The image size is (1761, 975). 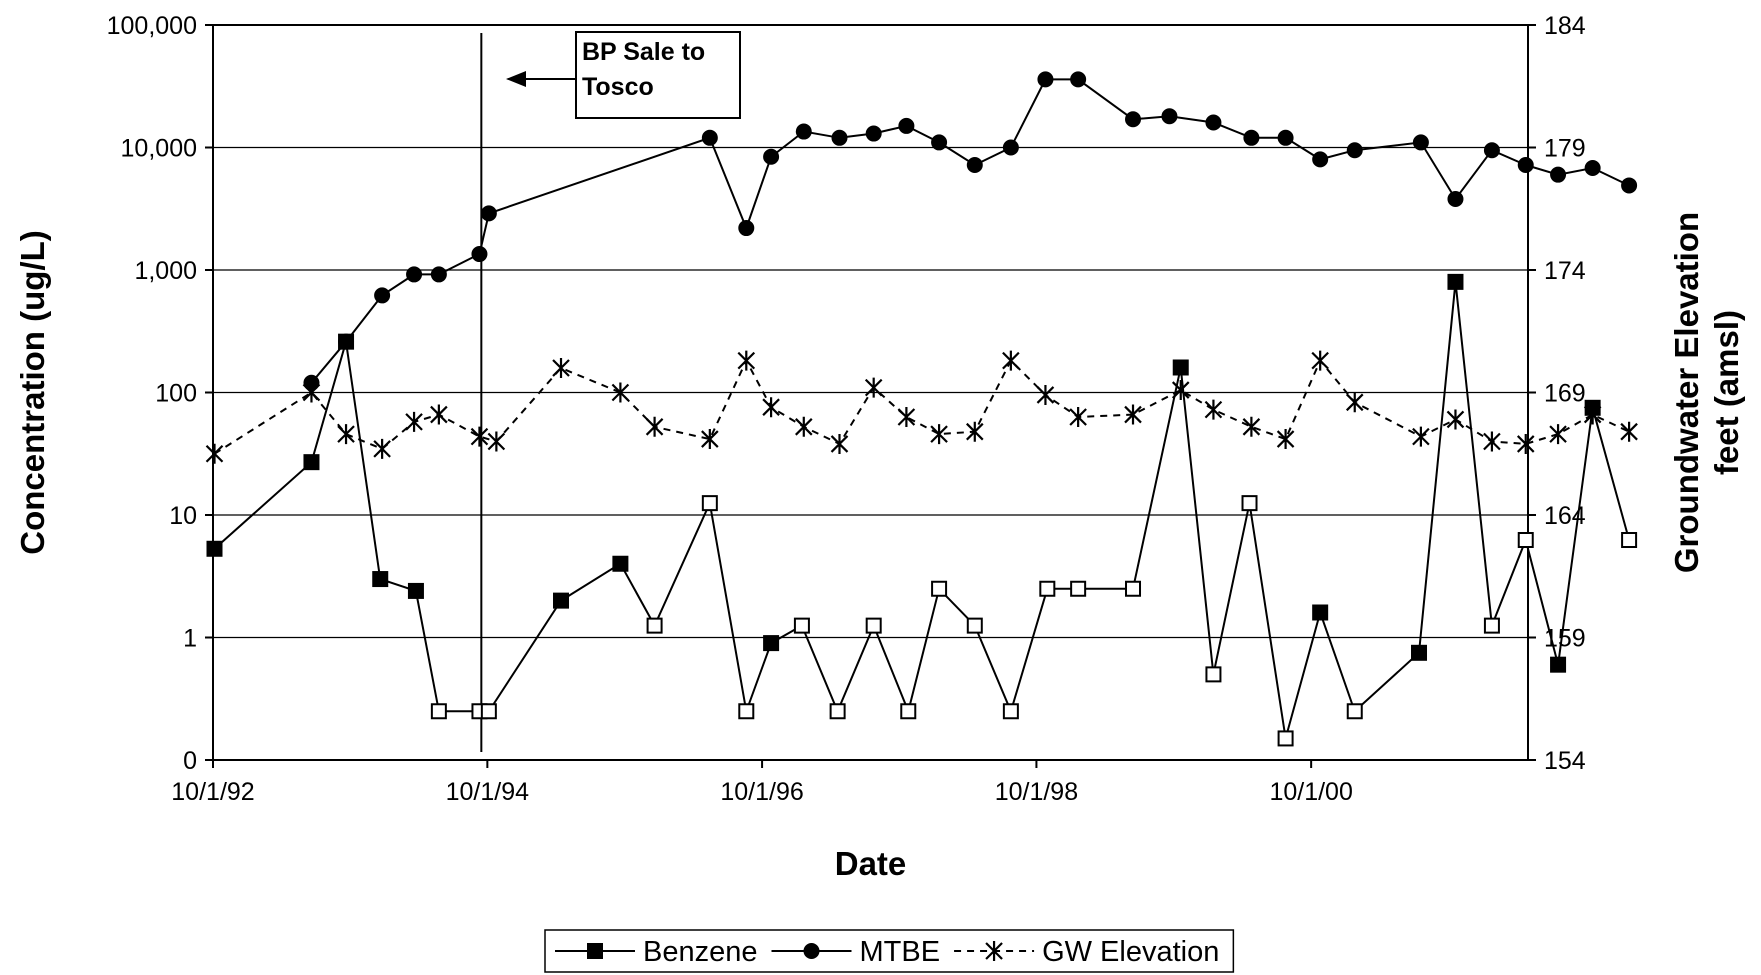 I want to click on x-tick-label: 10/1/94, so click(x=488, y=792).